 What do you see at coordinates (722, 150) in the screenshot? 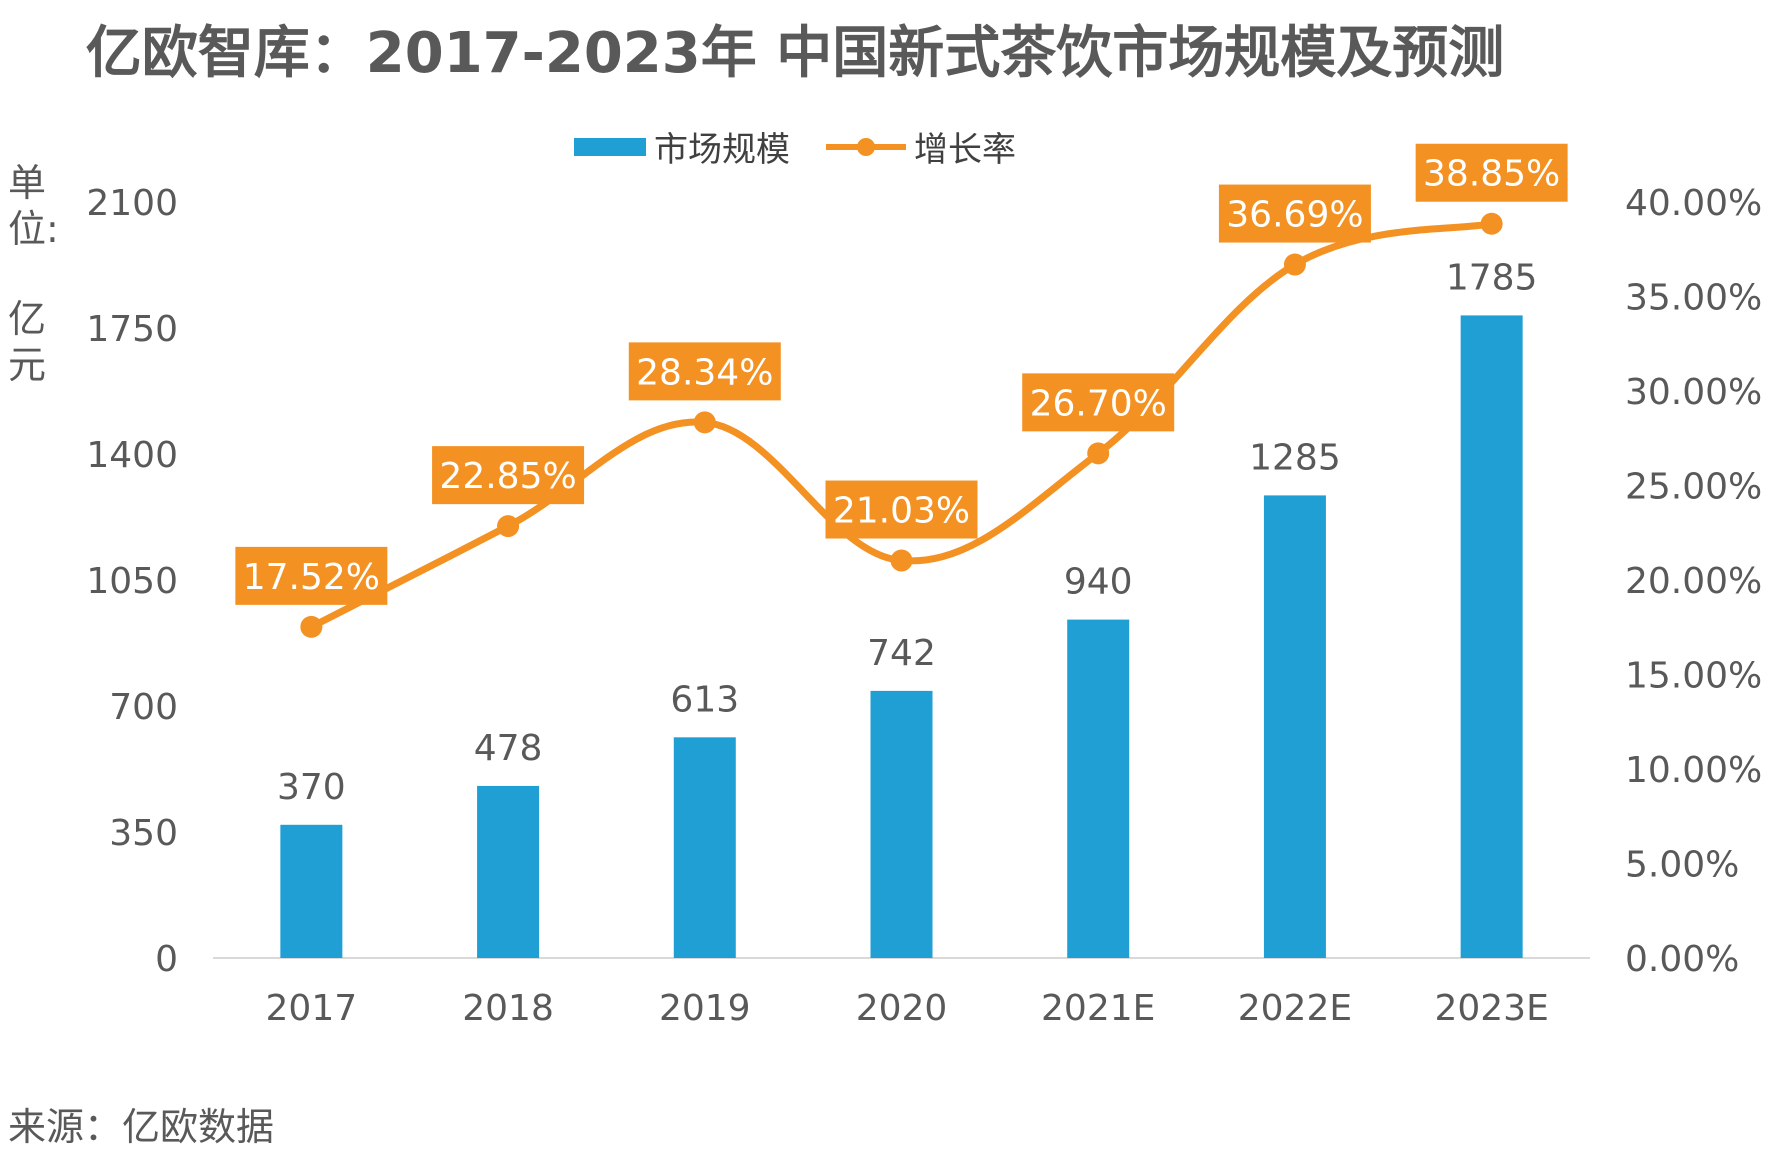
I see `legend-label-market-size: 市场规模` at bounding box center [722, 150].